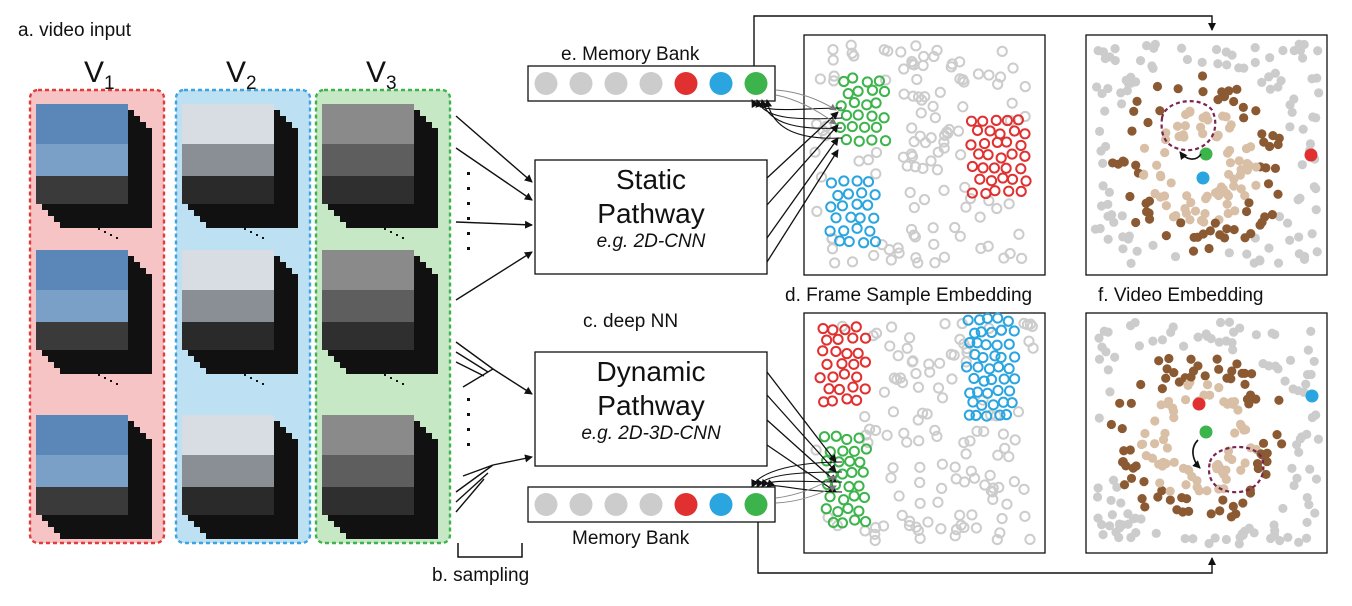  What do you see at coordinates (1196, 454) in the screenshot?
I see `attract-arrow-dynamic` at bounding box center [1196, 454].